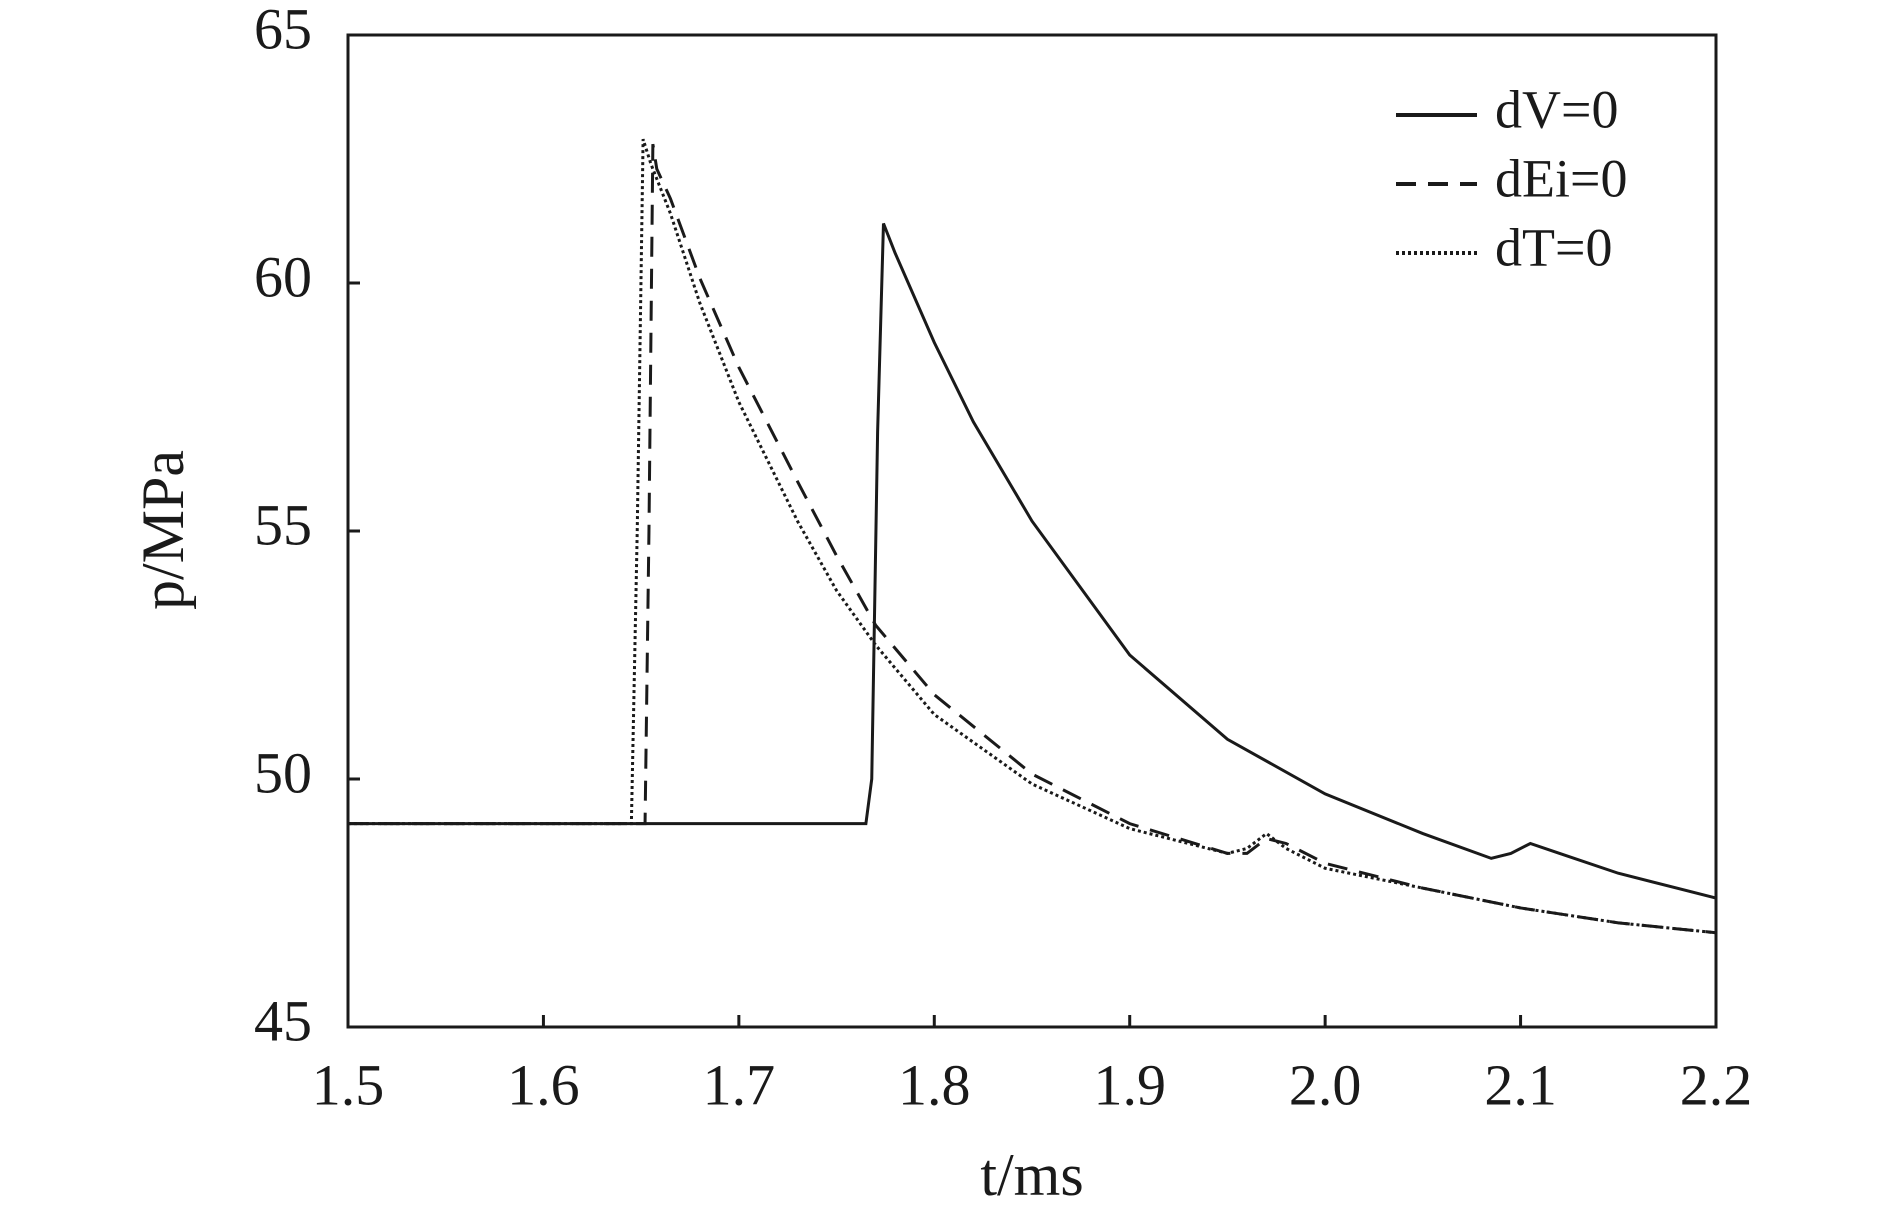 The width and height of the screenshot is (1890, 1220). Describe the element at coordinates (283, 276) in the screenshot. I see `y-tick-label: 60` at that location.